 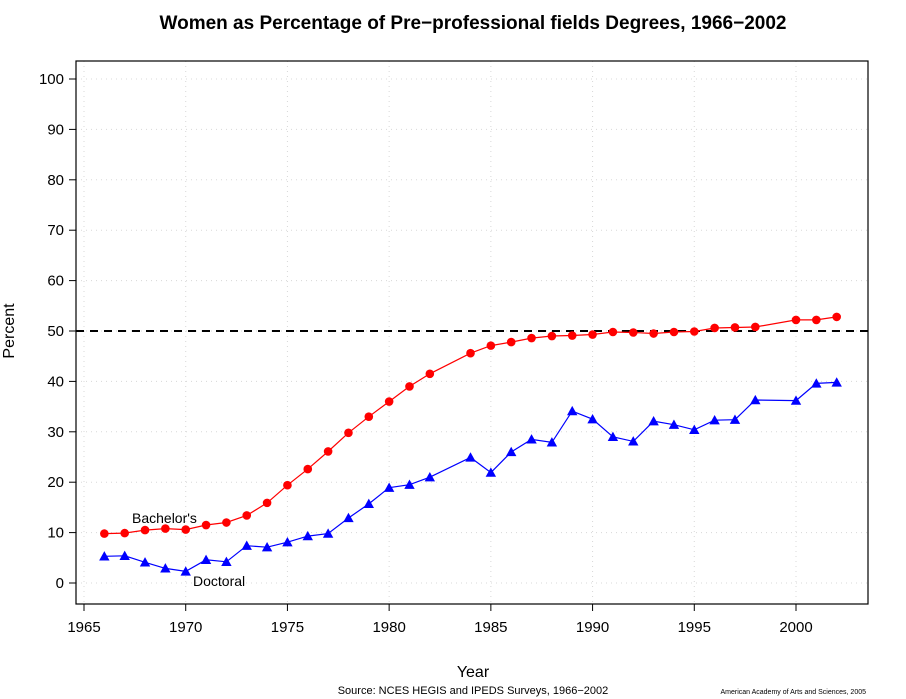 What do you see at coordinates (694, 627) in the screenshot?
I see `x-tick-label: 1995` at bounding box center [694, 627].